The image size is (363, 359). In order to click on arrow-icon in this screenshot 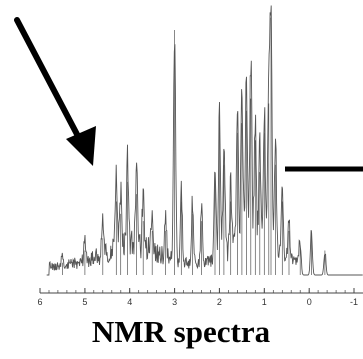, I will do `click(55, 91)`.